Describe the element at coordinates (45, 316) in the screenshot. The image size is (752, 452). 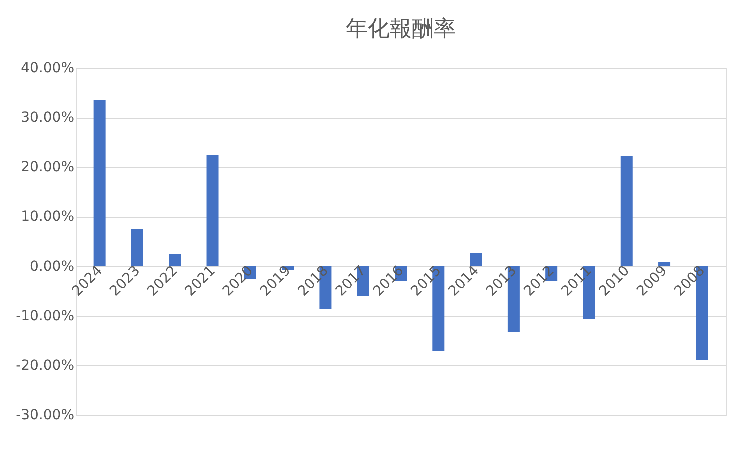
I see `y-tick-label: -10.00%` at that location.